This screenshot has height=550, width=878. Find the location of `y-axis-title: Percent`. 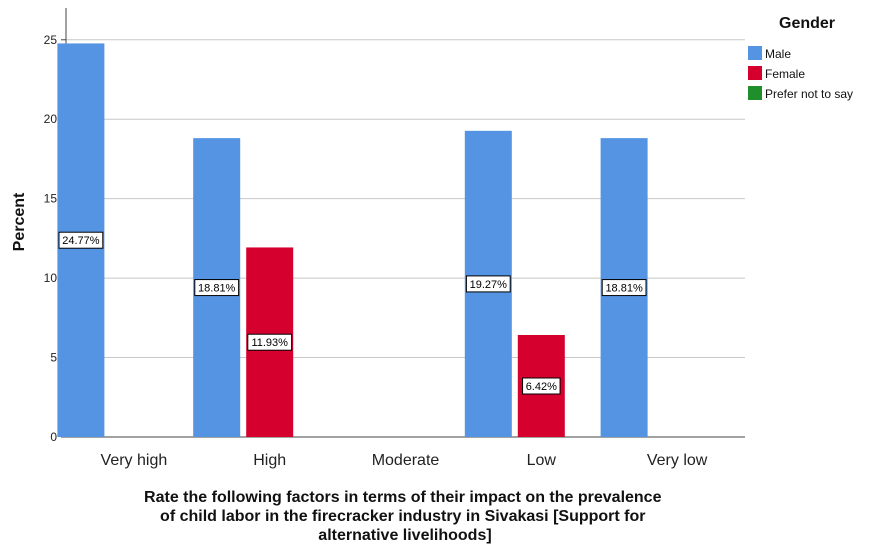

y-axis-title: Percent is located at coordinates (19, 221).